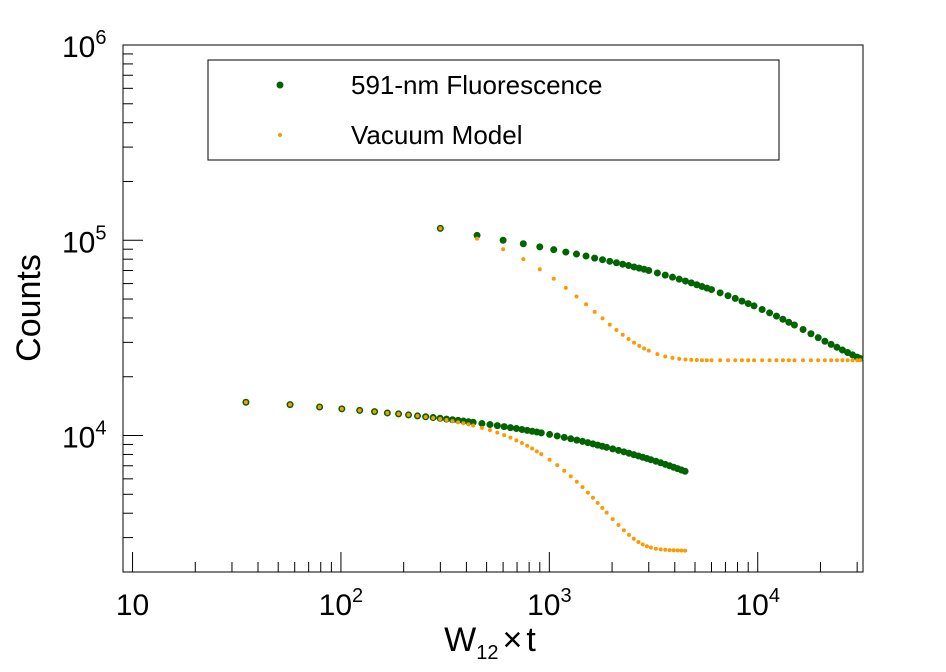  What do you see at coordinates (341, 603) in the screenshot?
I see `x-tick-label: 102` at bounding box center [341, 603].